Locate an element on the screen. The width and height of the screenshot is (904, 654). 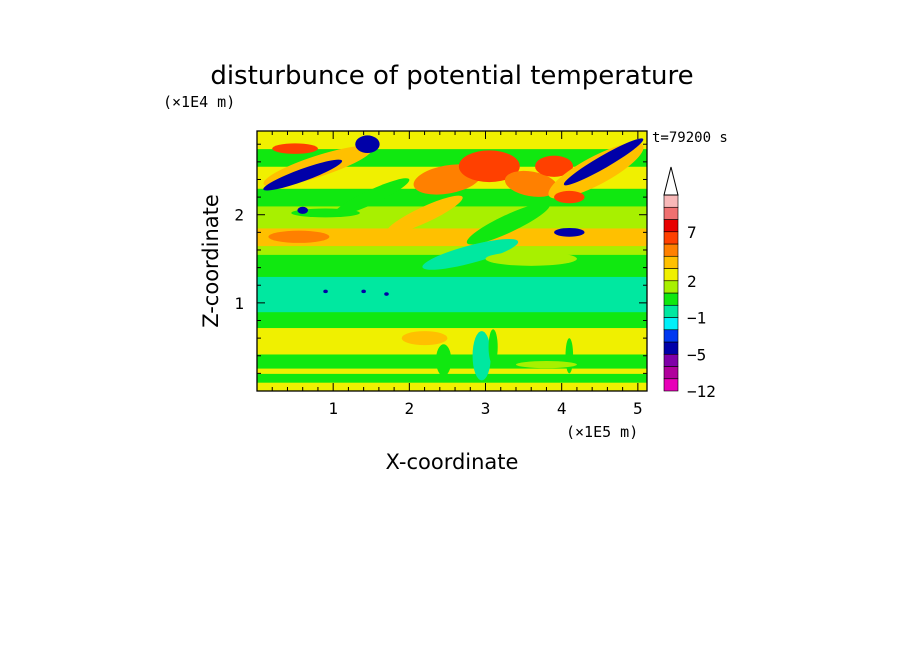
x-axis-title: X-coordinate is located at coordinates (452, 462).